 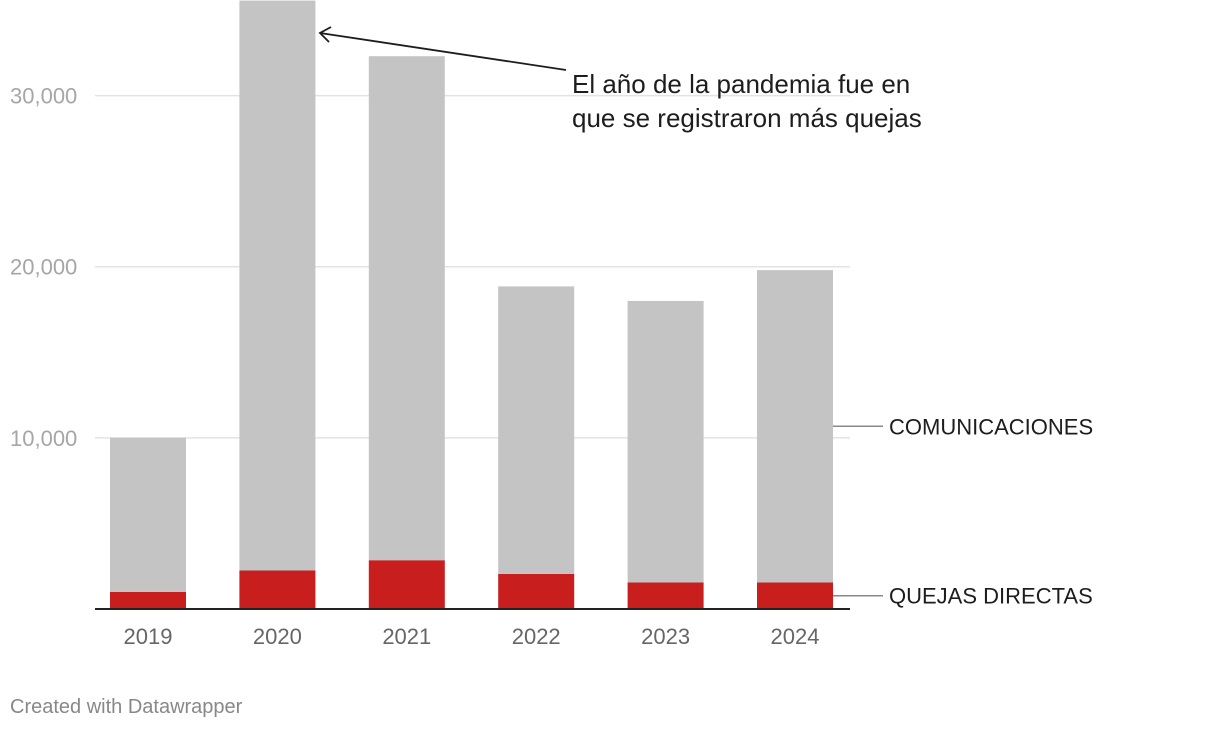 What do you see at coordinates (406, 308) in the screenshot?
I see `bar-comunicaciones-2021` at bounding box center [406, 308].